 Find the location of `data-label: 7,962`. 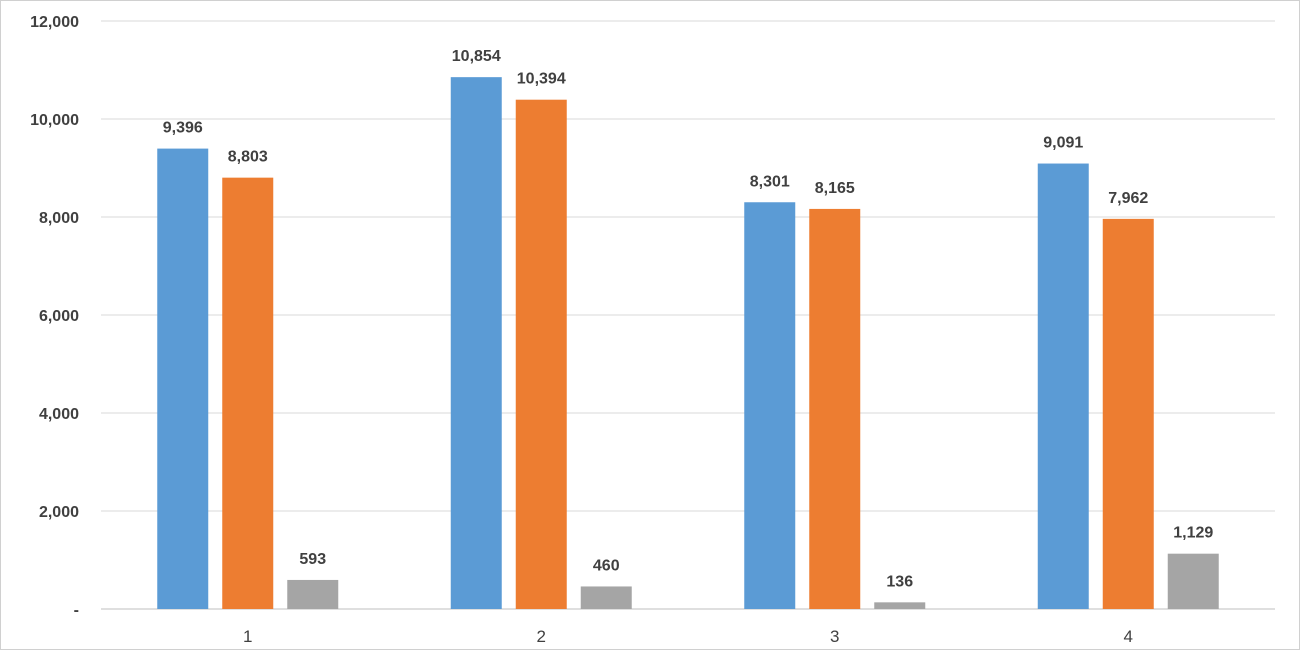

data-label: 7,962 is located at coordinates (1128, 198).